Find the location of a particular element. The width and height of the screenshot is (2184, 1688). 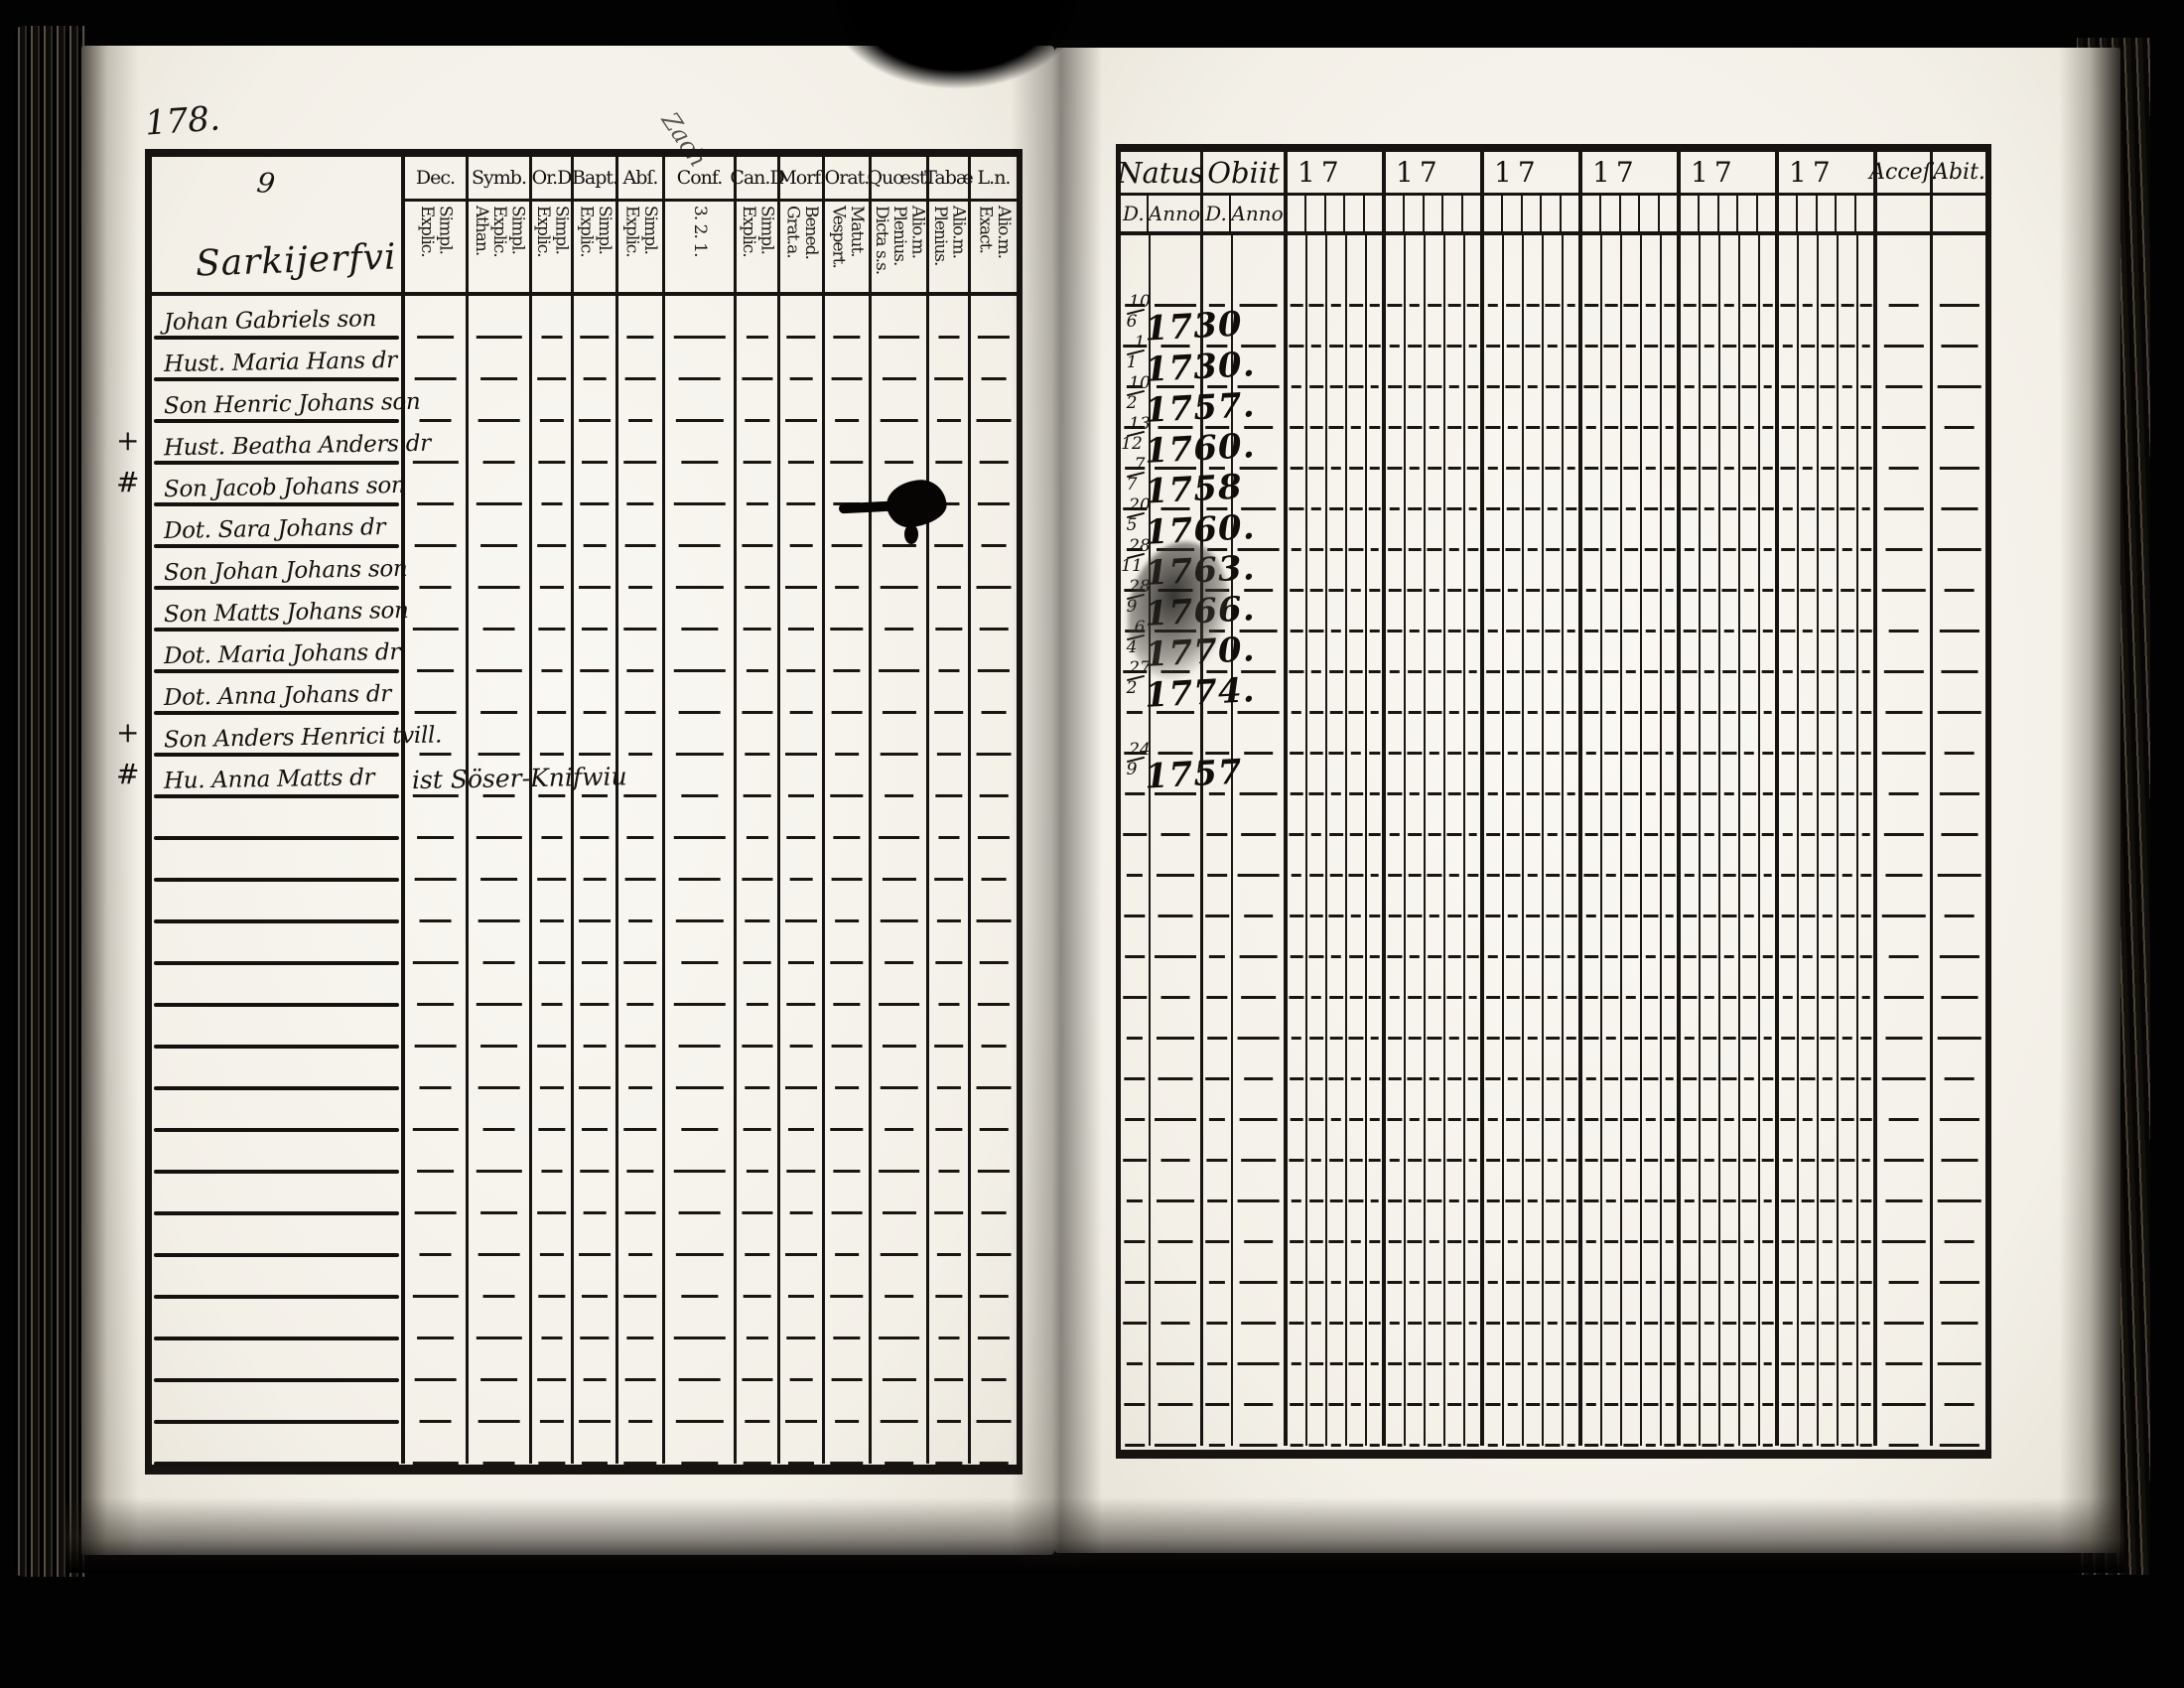

natus-year: 1730 is located at coordinates (1194, 327).